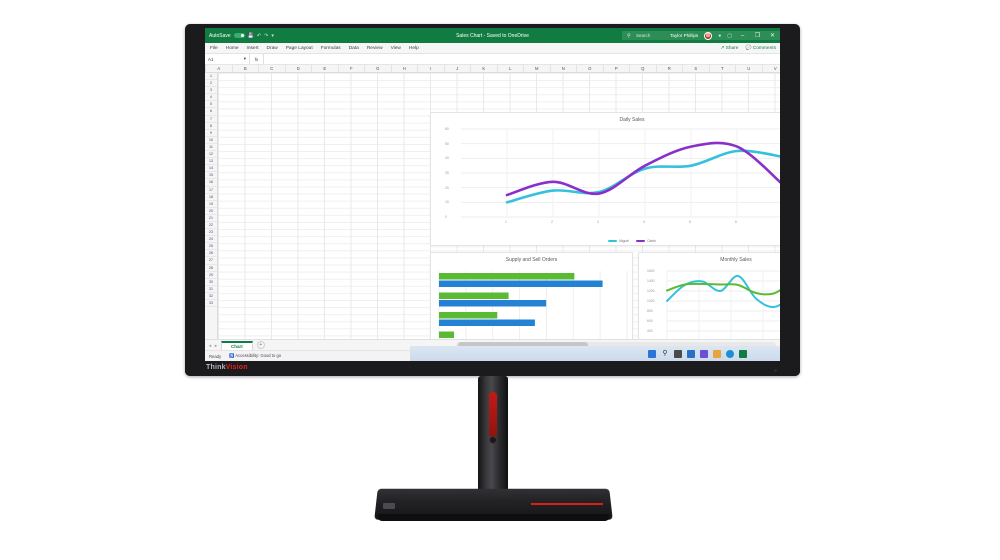  Describe the element at coordinates (211, 162) in the screenshot. I see `row-header: 13` at that location.